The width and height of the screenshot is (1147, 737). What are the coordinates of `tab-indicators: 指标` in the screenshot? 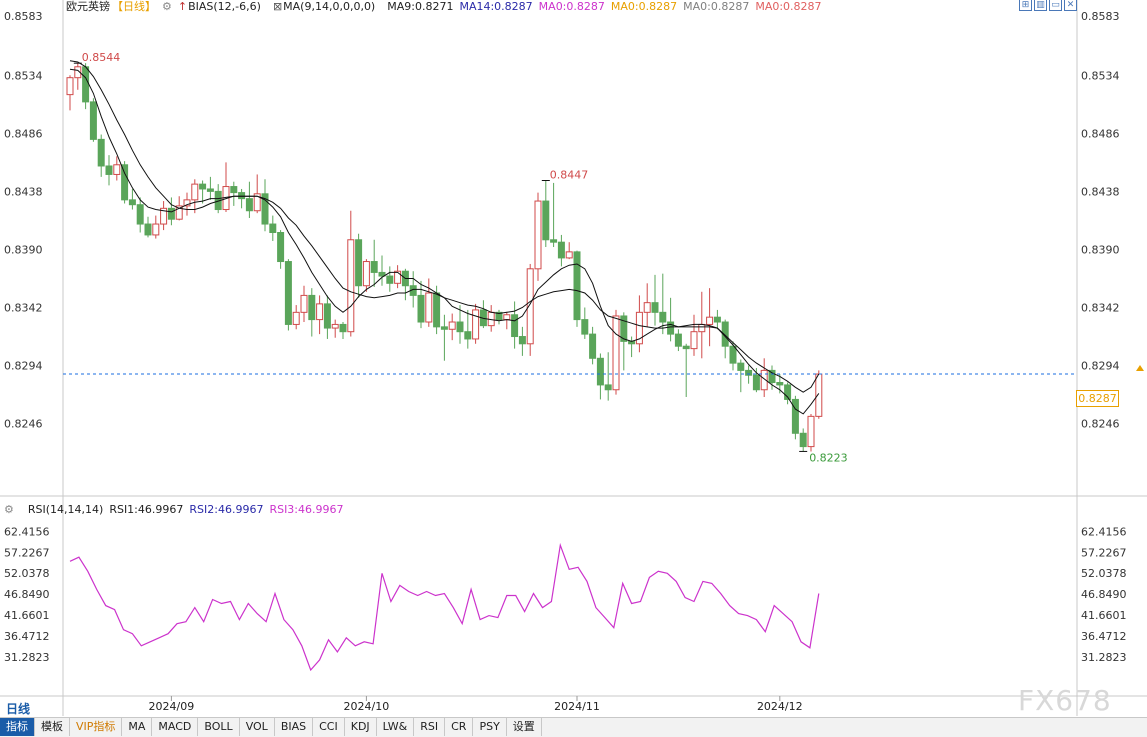 It's located at (17, 727).